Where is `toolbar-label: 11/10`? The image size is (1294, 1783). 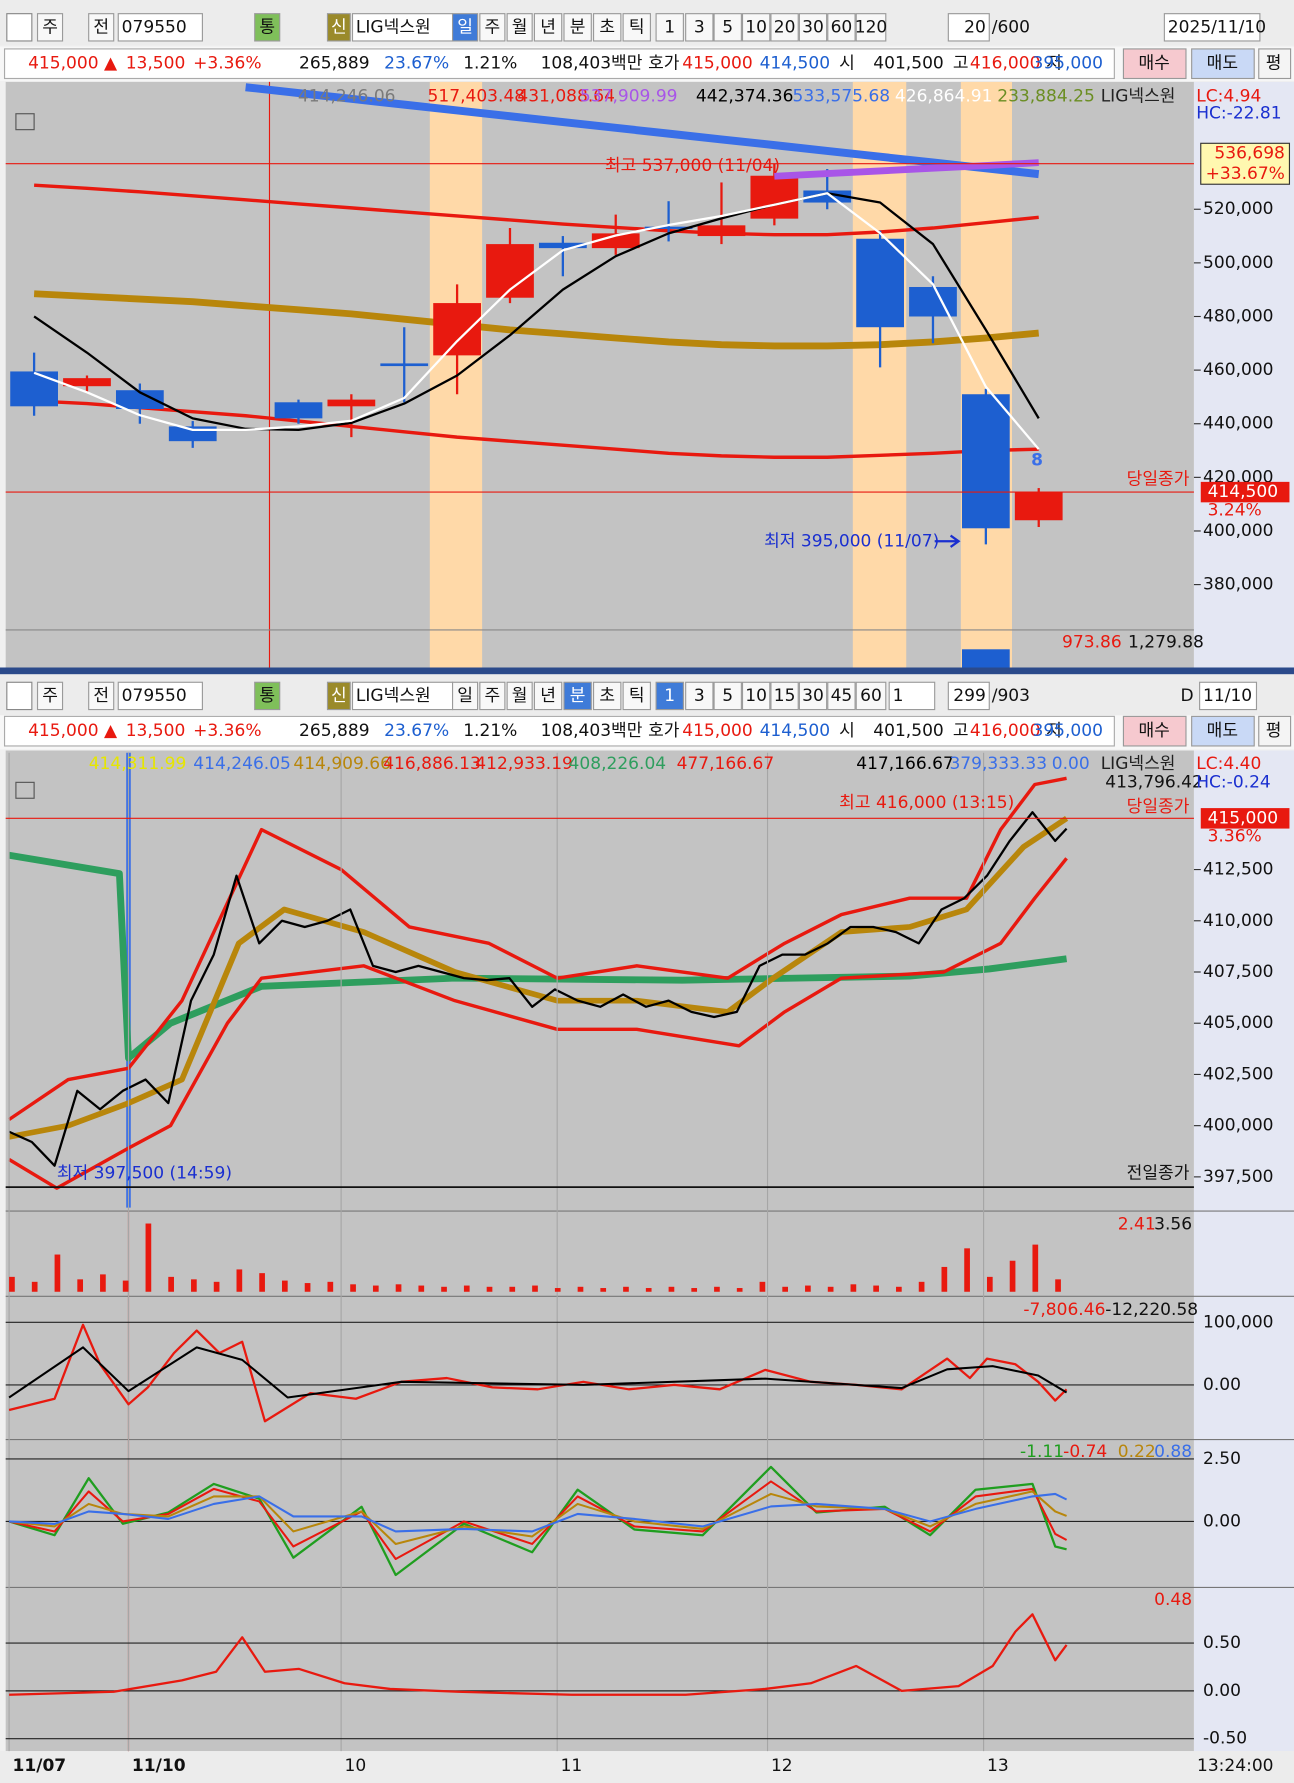
toolbar-label: 11/10 is located at coordinates (1227, 696).